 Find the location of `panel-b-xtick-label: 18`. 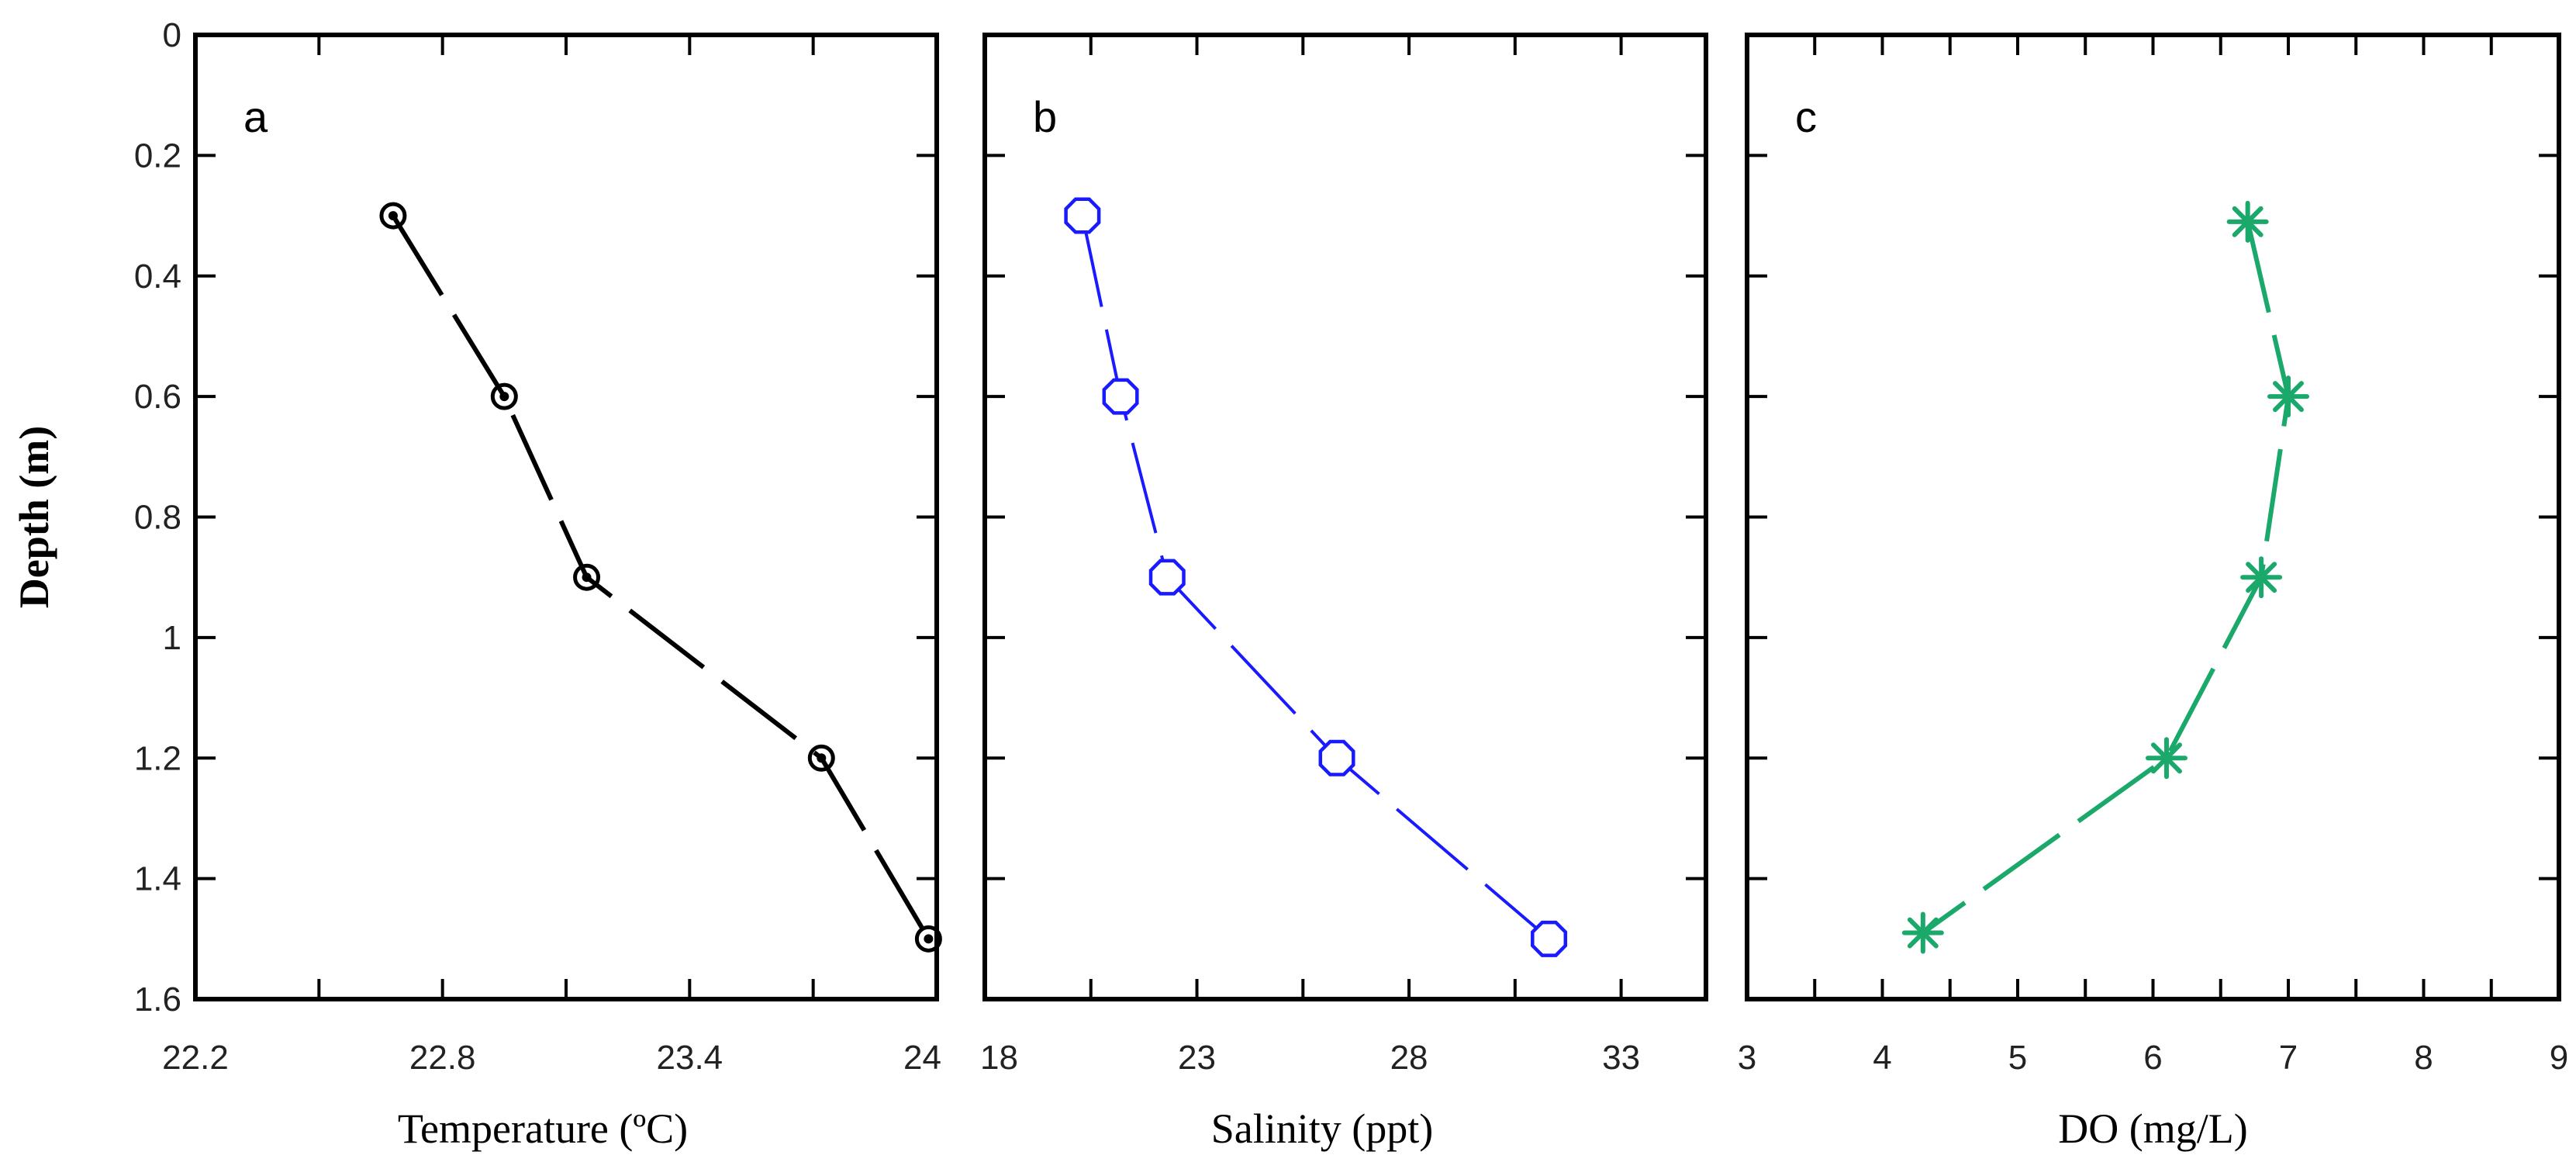

panel-b-xtick-label: 18 is located at coordinates (999, 1058).